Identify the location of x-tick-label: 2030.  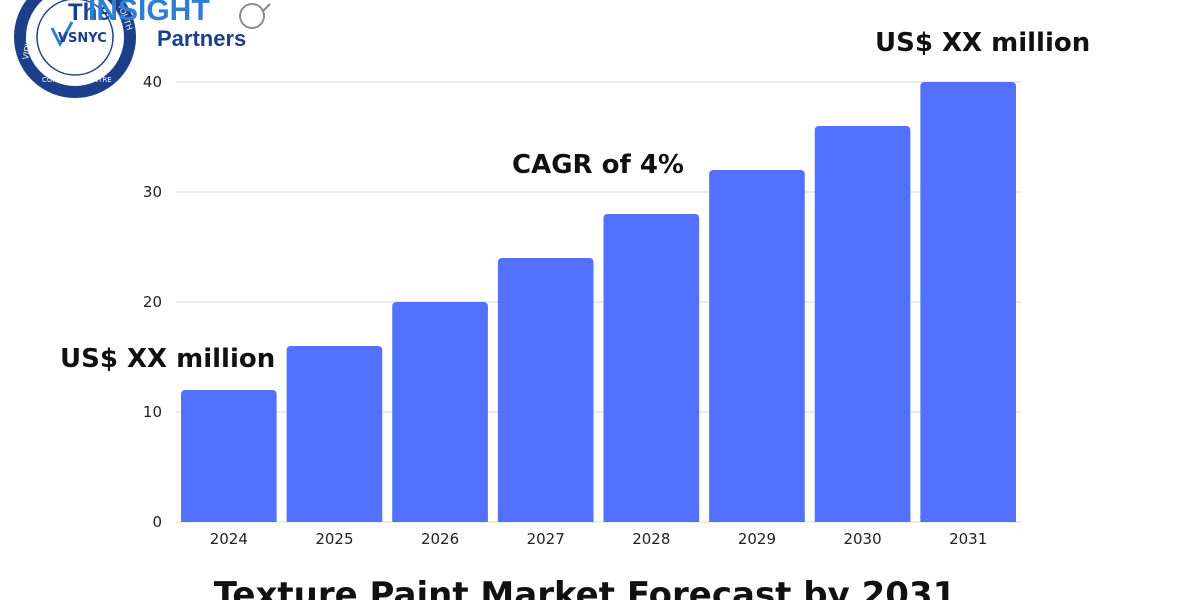
(862, 539).